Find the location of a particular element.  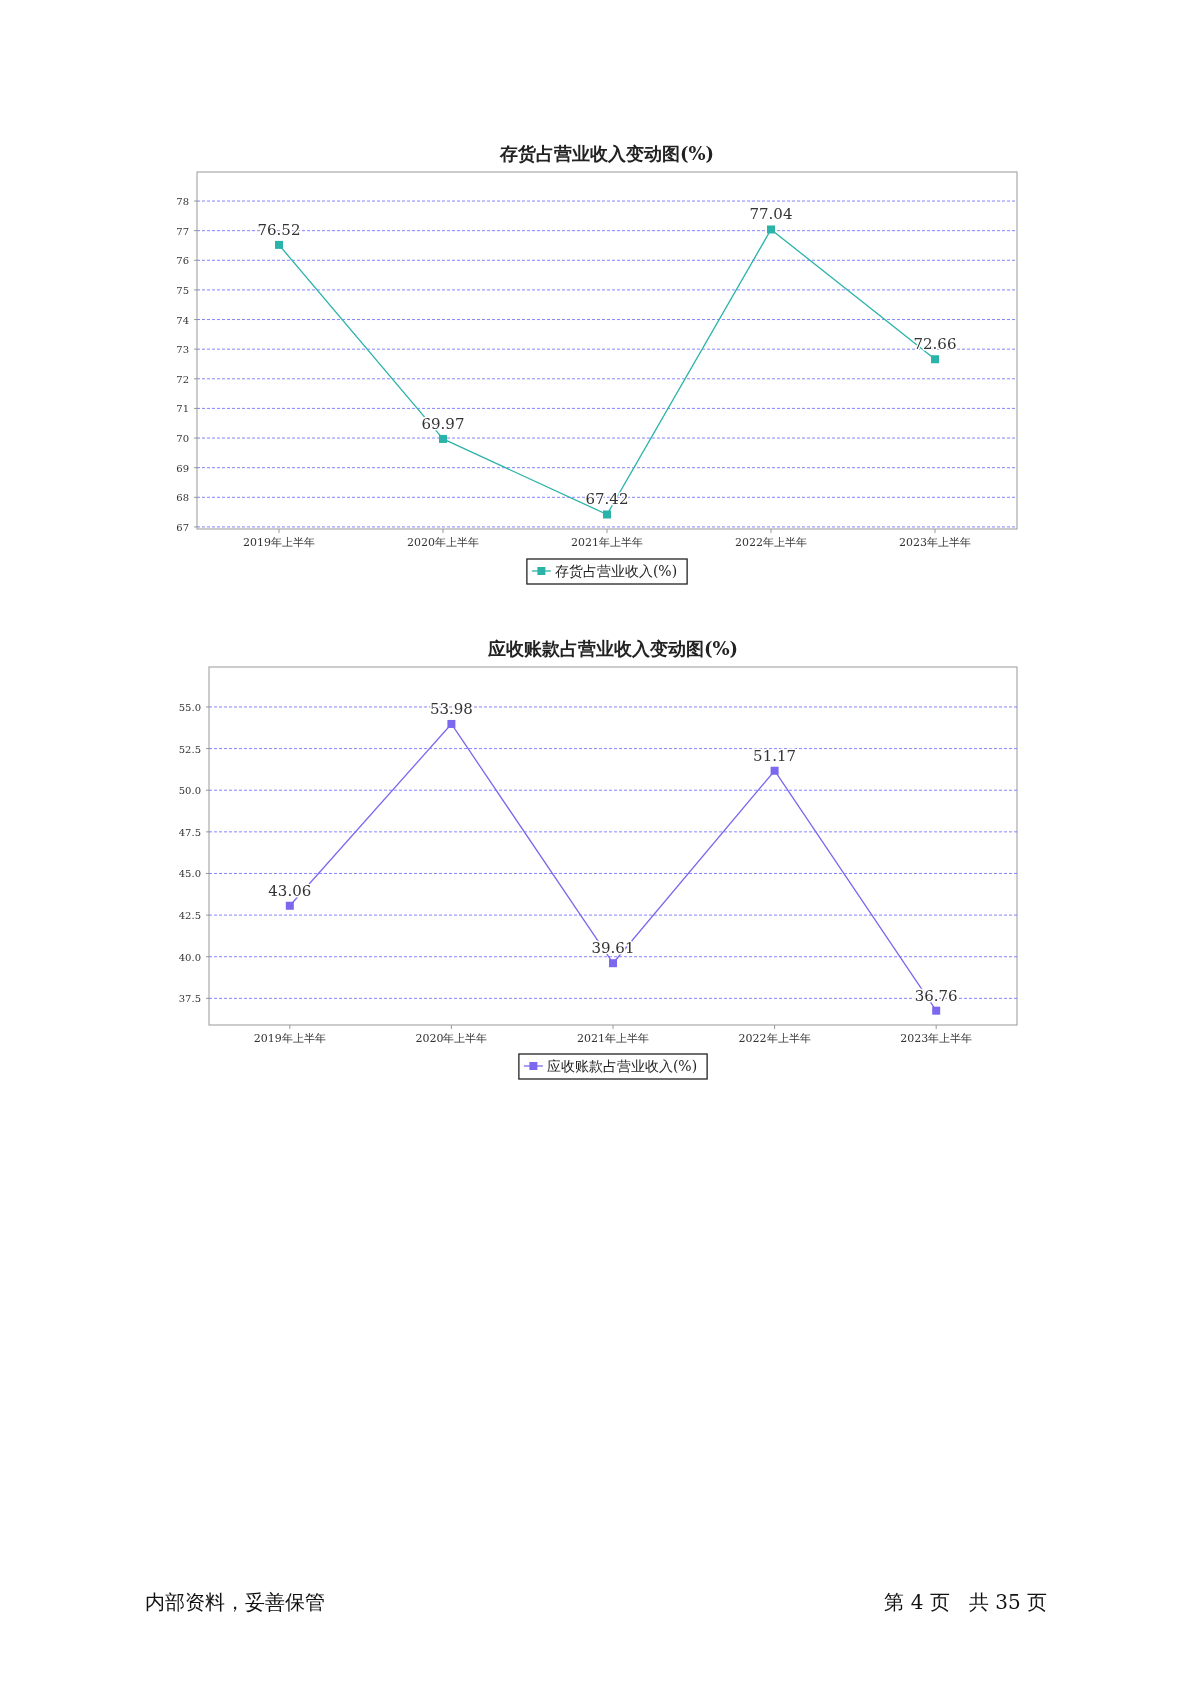

y-tick-label: 73 is located at coordinates (182, 350).